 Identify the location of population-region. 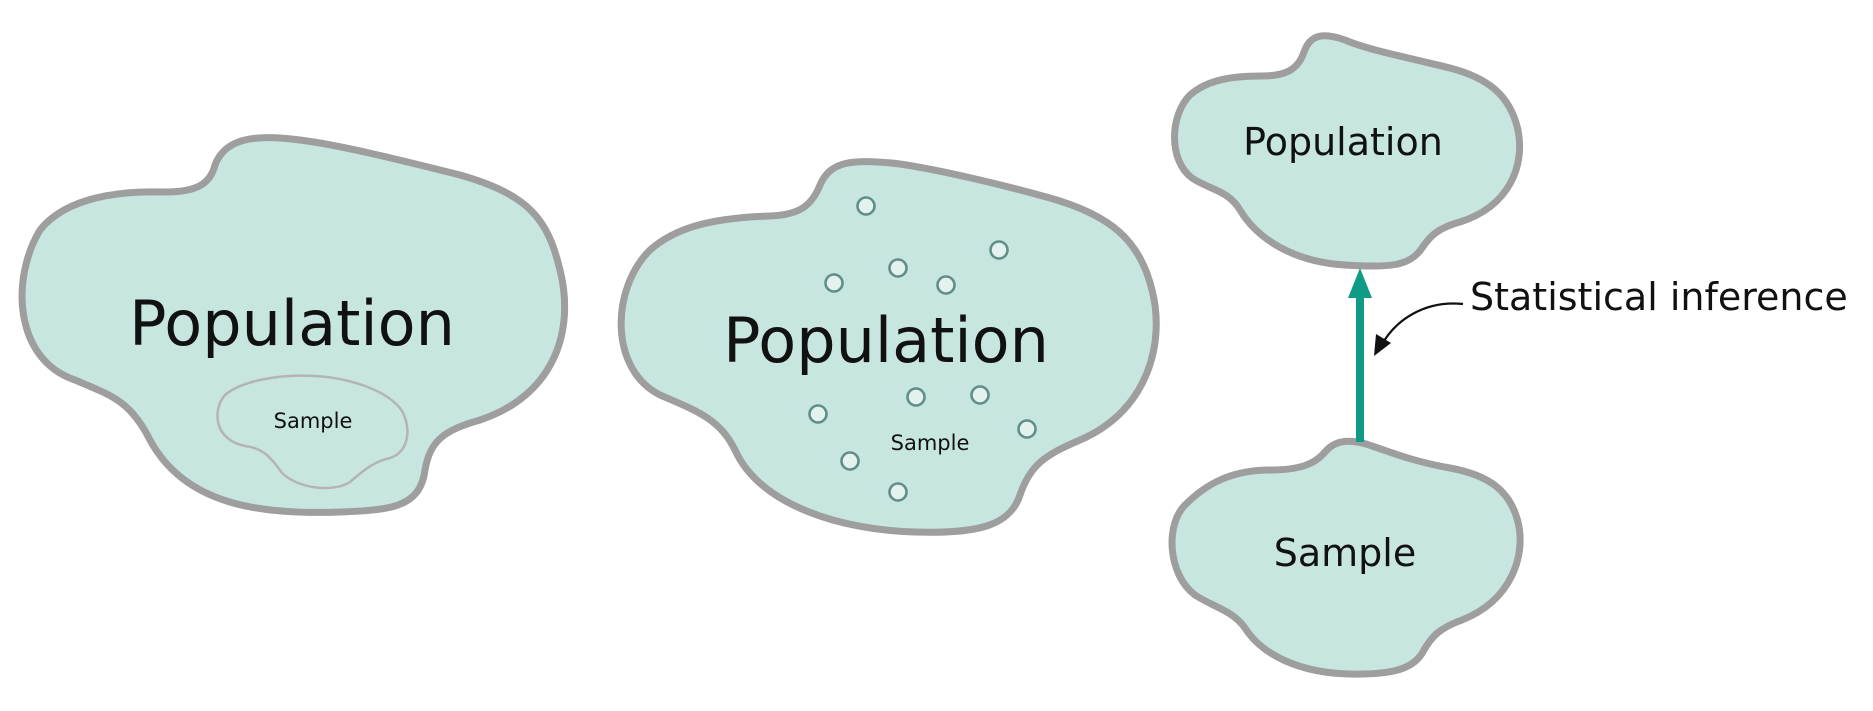
(1347, 151).